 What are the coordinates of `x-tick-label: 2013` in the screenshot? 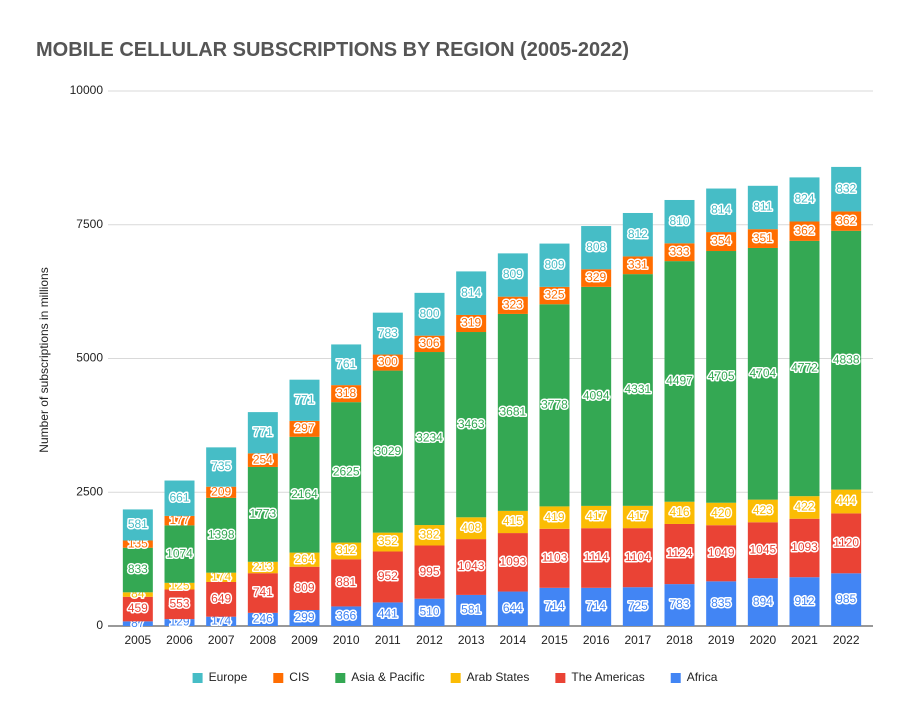 It's located at (471, 640).